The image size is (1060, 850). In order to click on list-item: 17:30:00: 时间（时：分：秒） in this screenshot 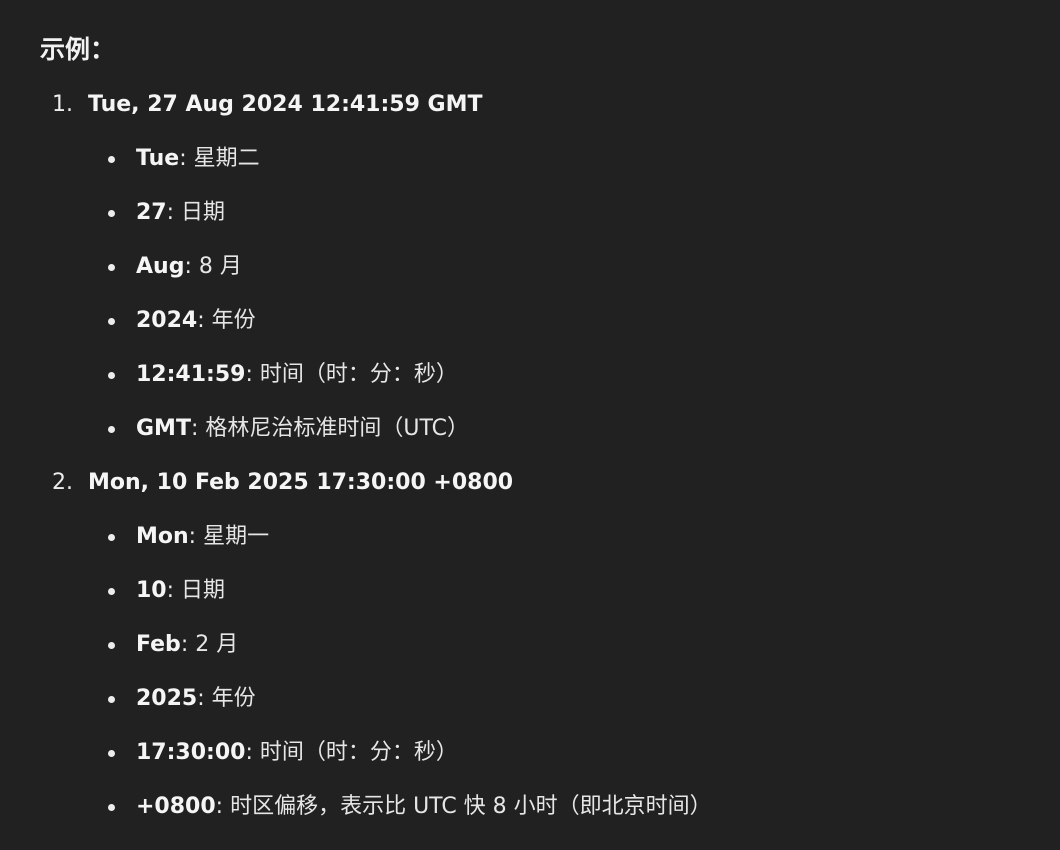, I will do `click(540, 760)`.